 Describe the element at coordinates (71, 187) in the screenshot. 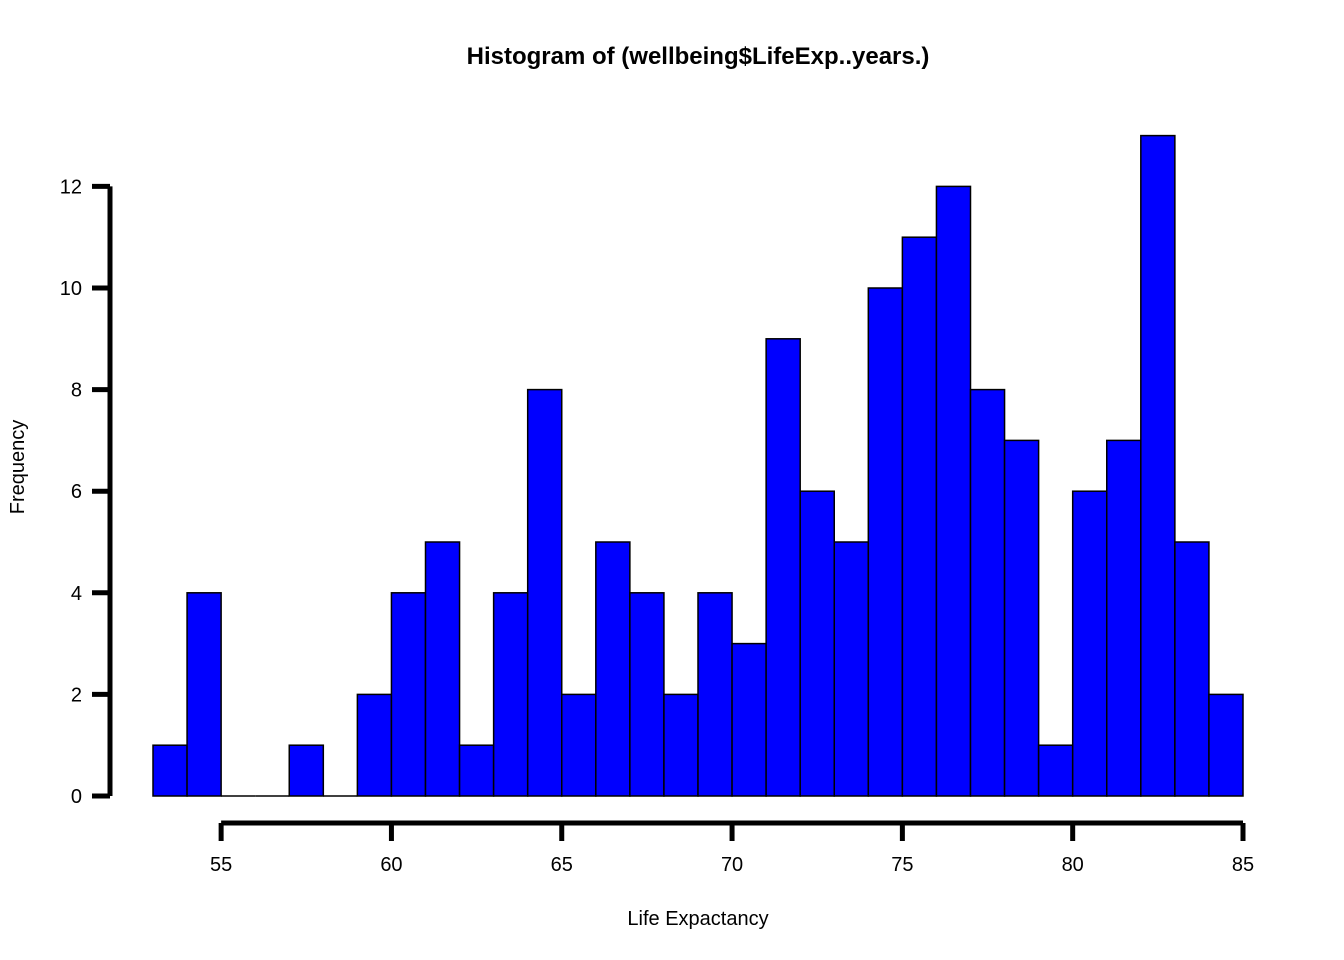

I see `y-tick-label: 12` at that location.